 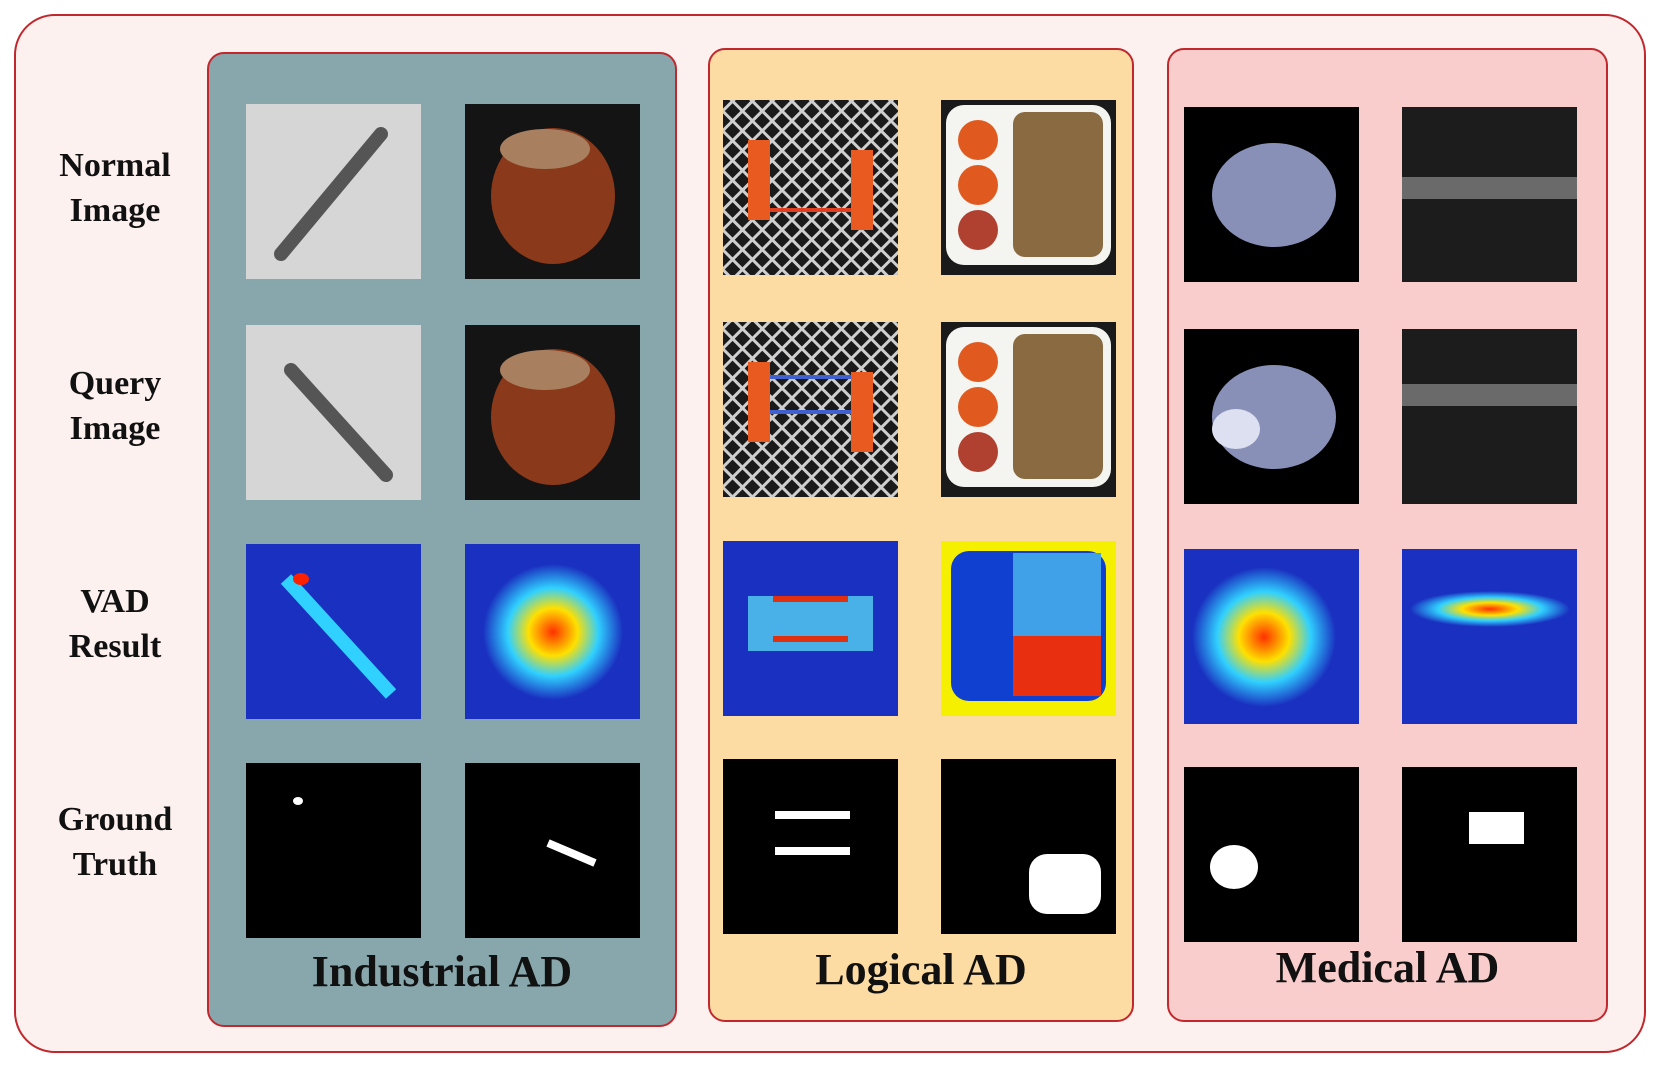 What do you see at coordinates (114, 165) in the screenshot?
I see `row-label: Normal` at bounding box center [114, 165].